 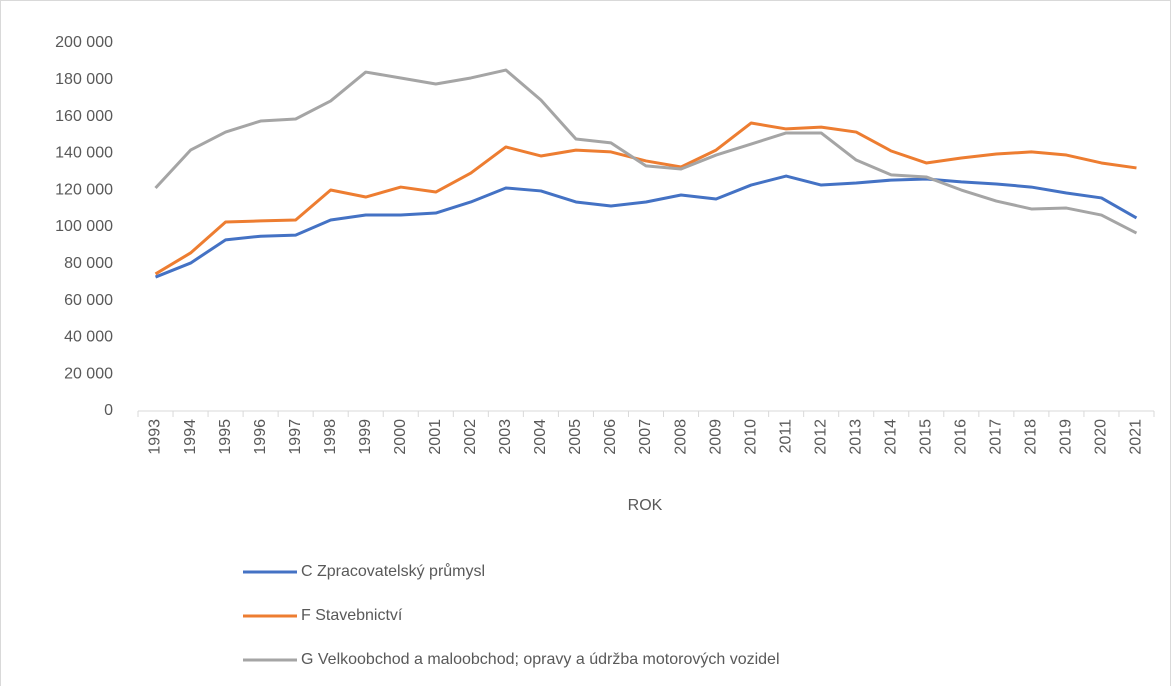 I want to click on x-tick-label: 2021, so click(x=1136, y=437).